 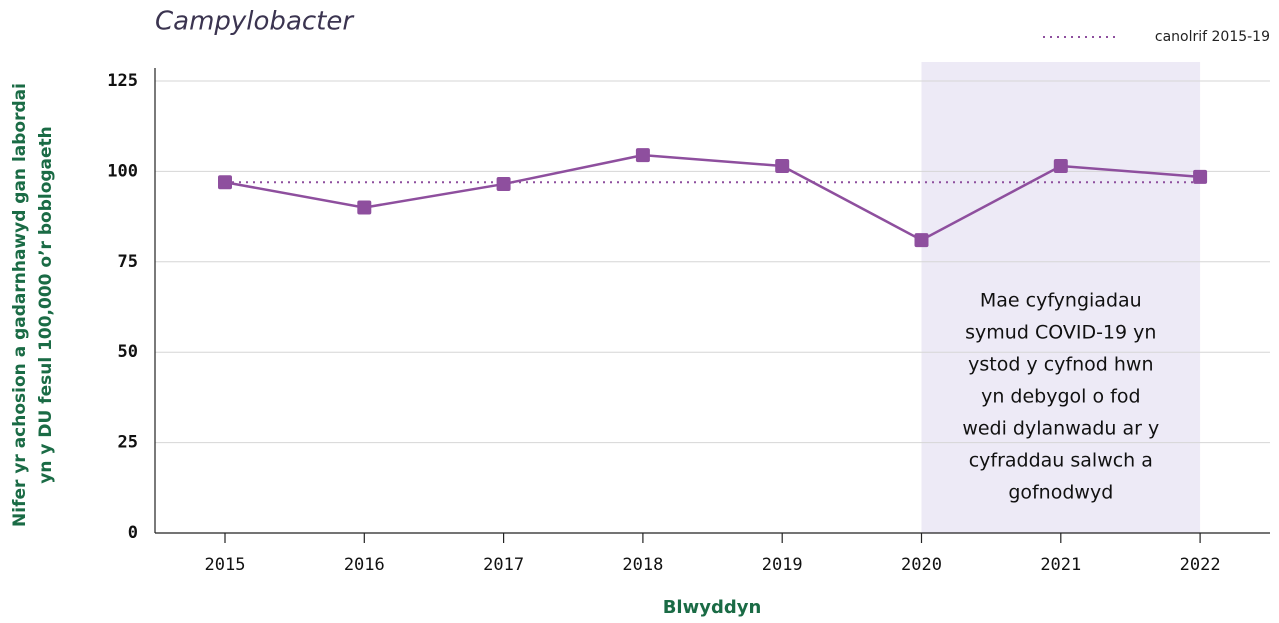 What do you see at coordinates (128, 443) in the screenshot?
I see `y-tick-label: 25` at bounding box center [128, 443].